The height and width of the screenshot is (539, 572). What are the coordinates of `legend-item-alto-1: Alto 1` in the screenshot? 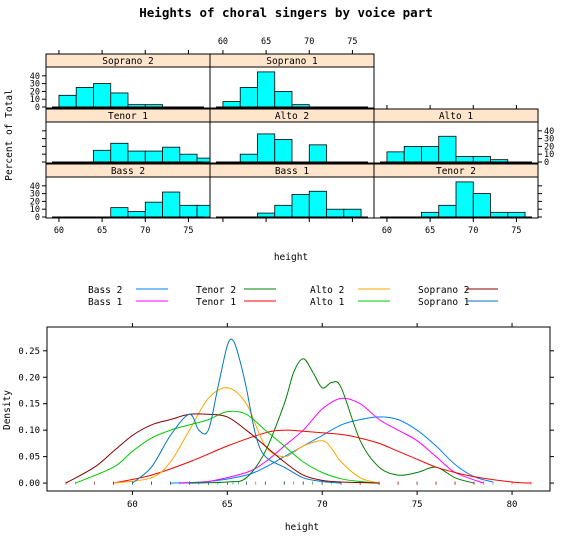 It's located at (350, 302).